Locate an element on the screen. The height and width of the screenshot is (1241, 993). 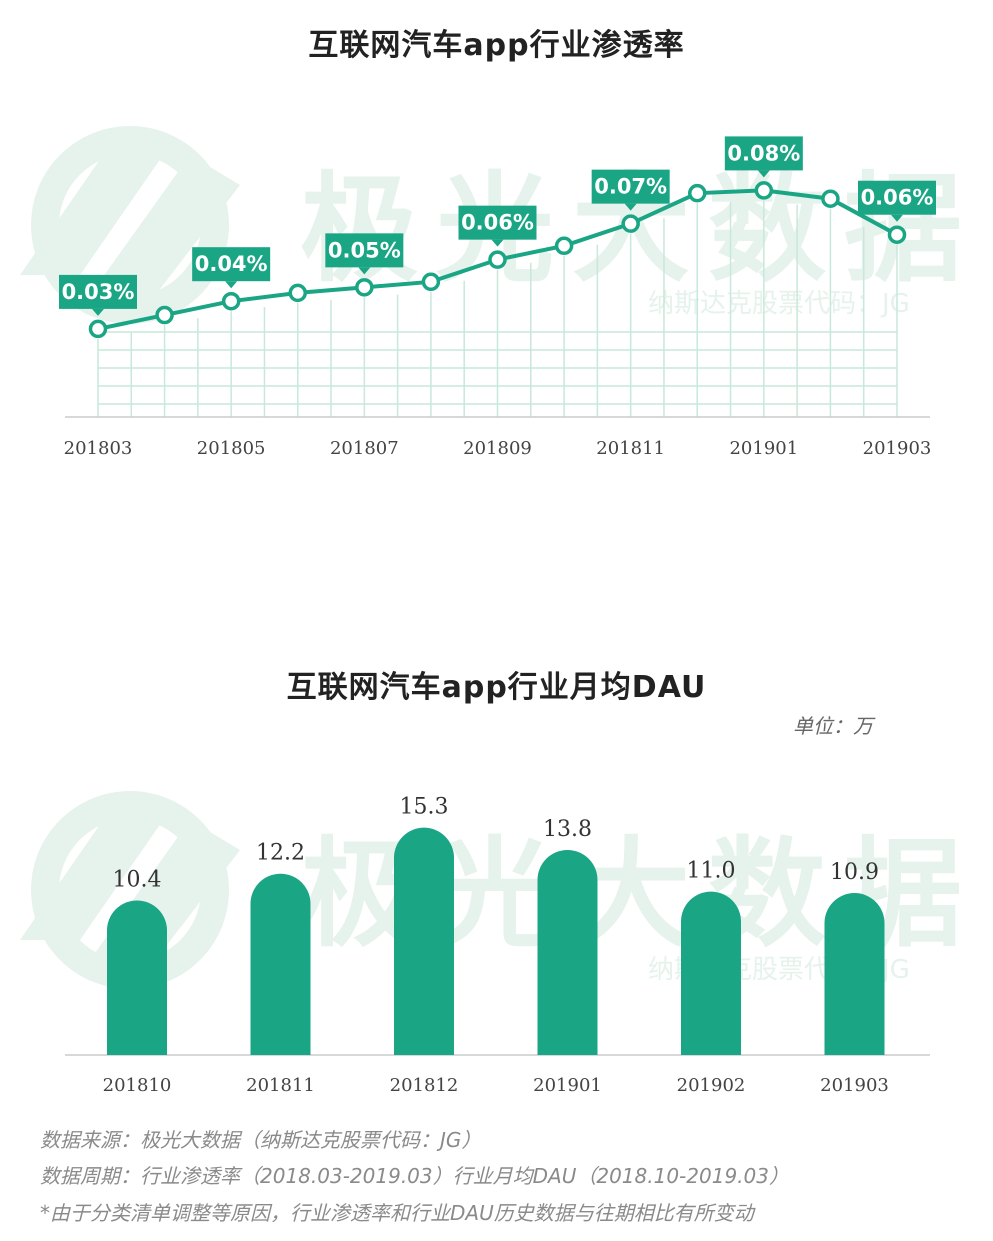
bar-value-label: 13.8 is located at coordinates (567, 829).